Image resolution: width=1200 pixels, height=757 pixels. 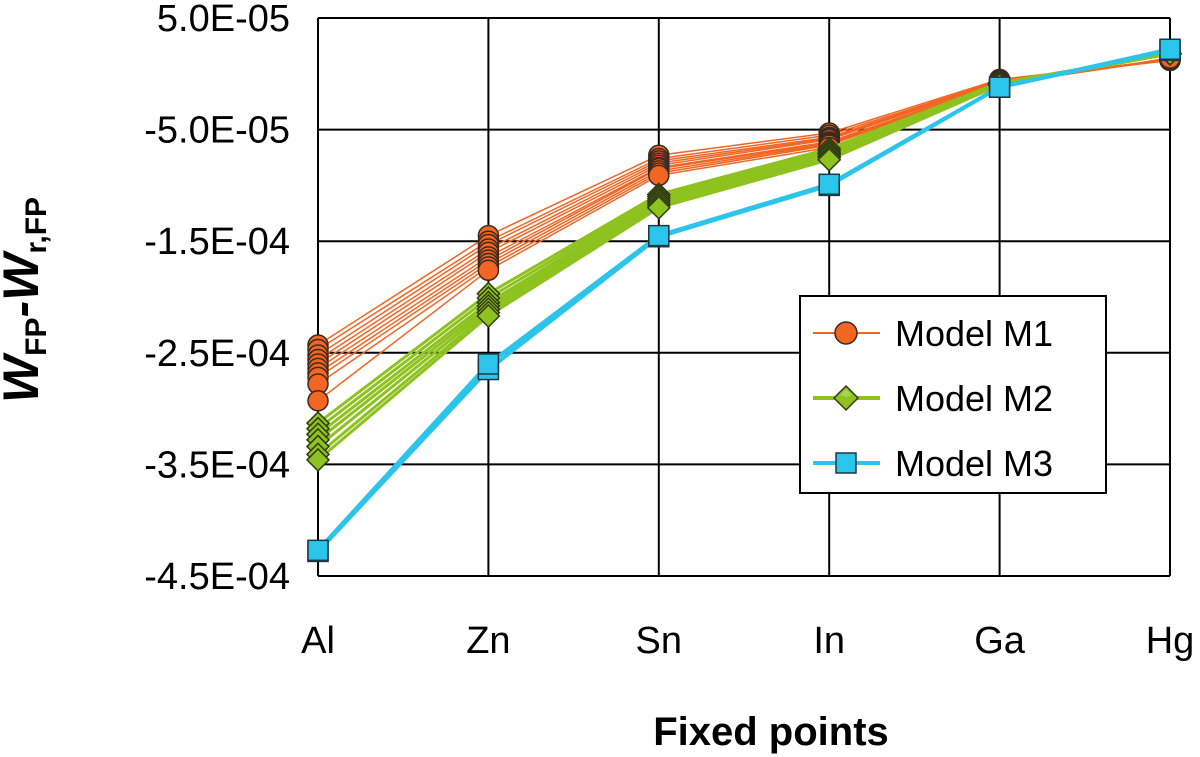 I want to click on legend-item-m3: Model M3, so click(x=933, y=463).